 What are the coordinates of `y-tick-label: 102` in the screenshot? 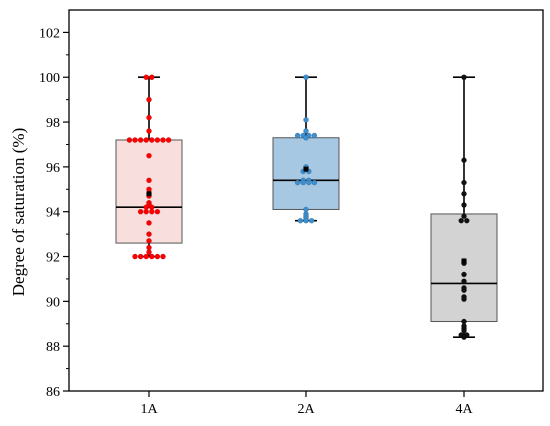 It's located at (49, 33).